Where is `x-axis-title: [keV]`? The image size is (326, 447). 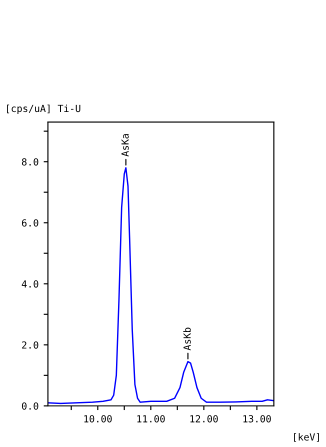
x-axis-title: [keV] is located at coordinates (306, 437).